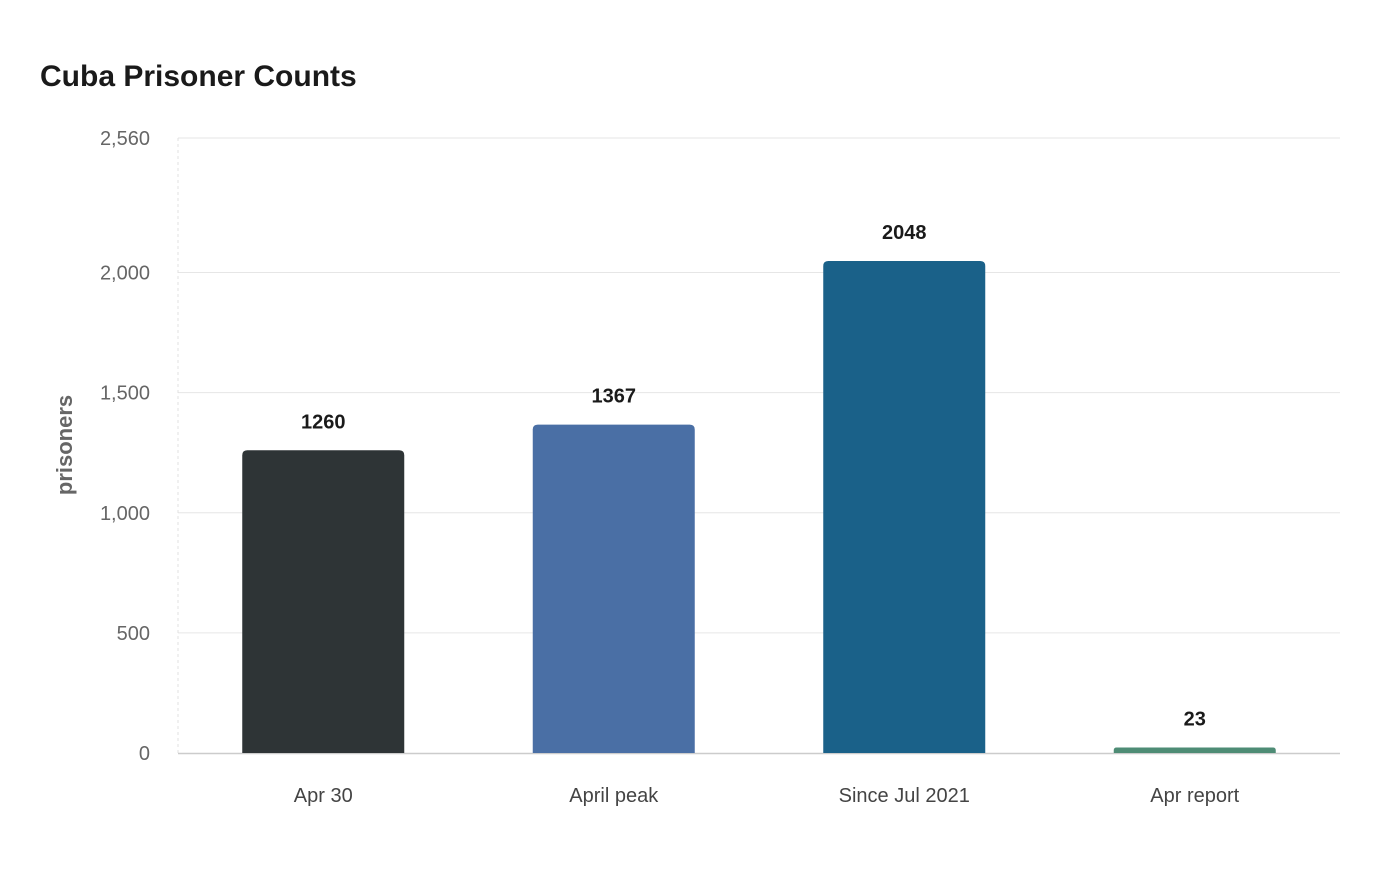 The image size is (1400, 880). I want to click on y-tick-label: 1,000, so click(125, 514).